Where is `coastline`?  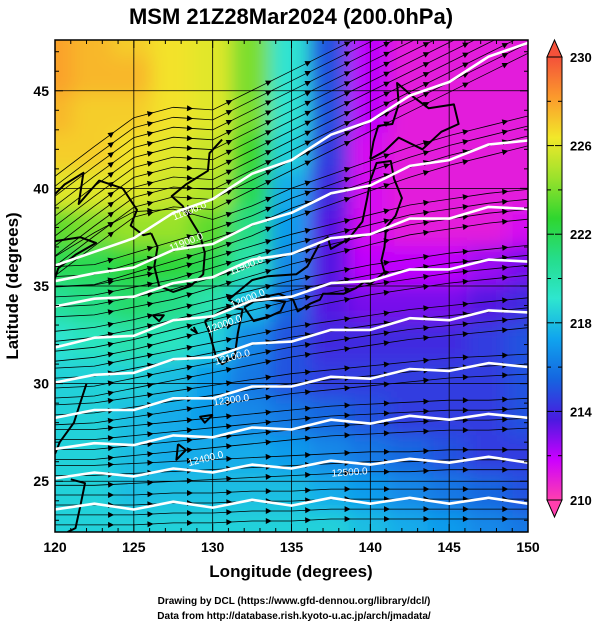
coastline is located at coordinates (186, 215).